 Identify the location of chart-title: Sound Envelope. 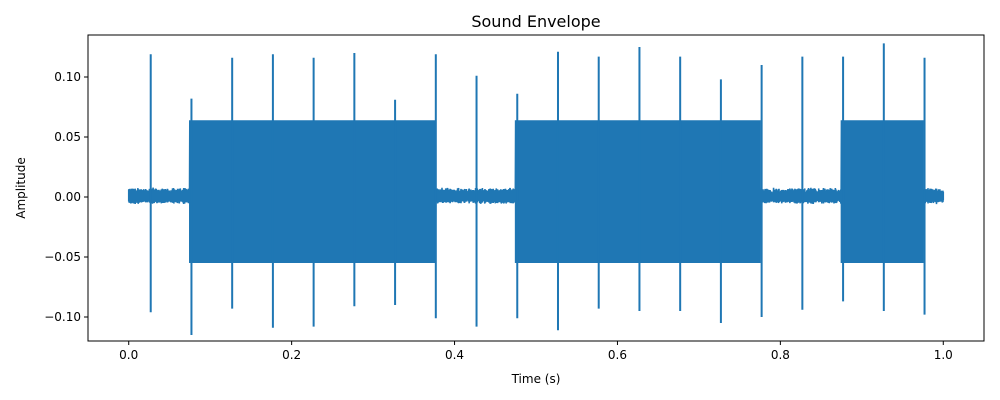
(535, 21).